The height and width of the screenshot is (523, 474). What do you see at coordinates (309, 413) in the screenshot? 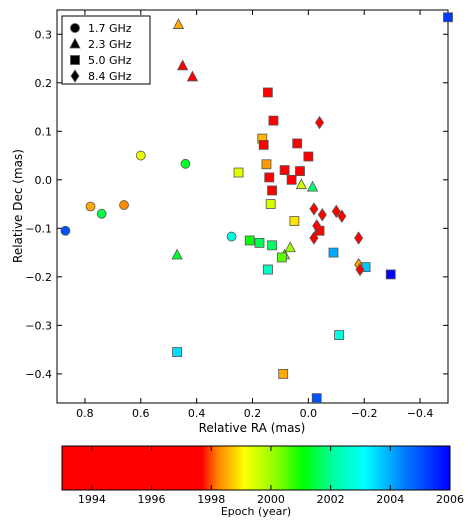
I see `x-tick-label: 0.0` at bounding box center [309, 413].